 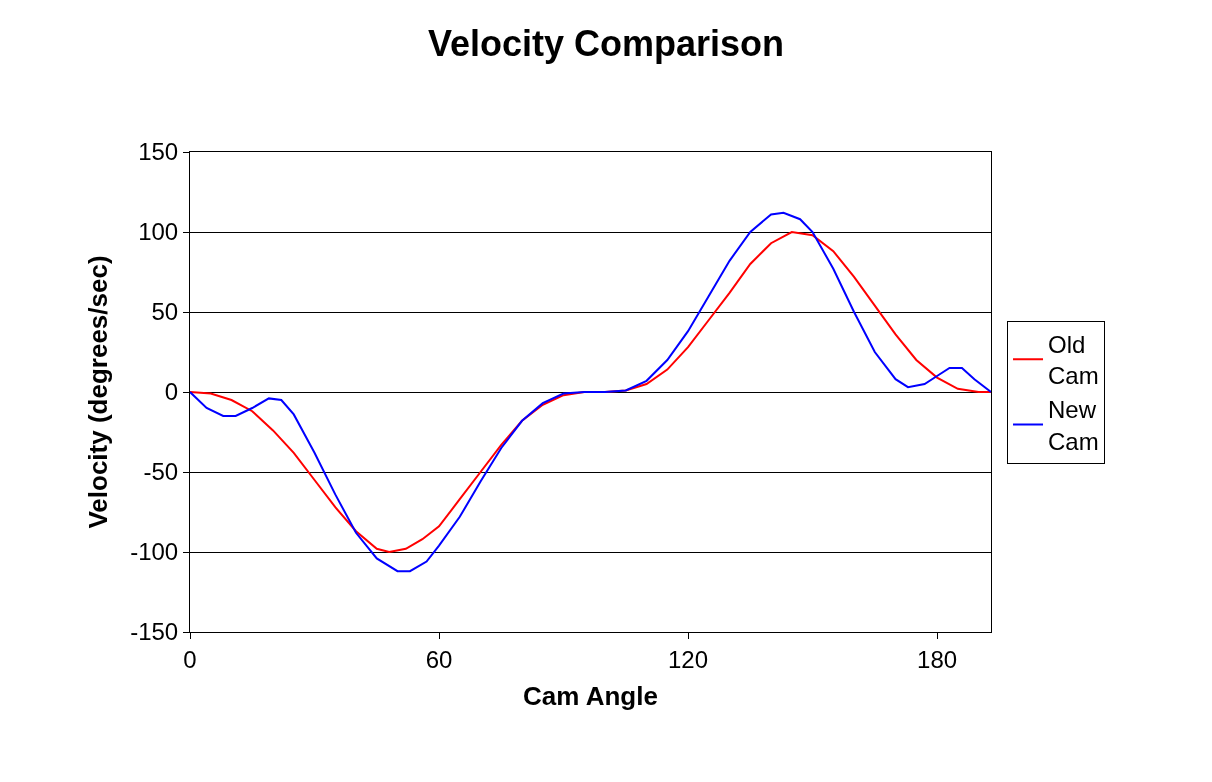 I want to click on x-tick-label: 0, so click(x=190, y=659).